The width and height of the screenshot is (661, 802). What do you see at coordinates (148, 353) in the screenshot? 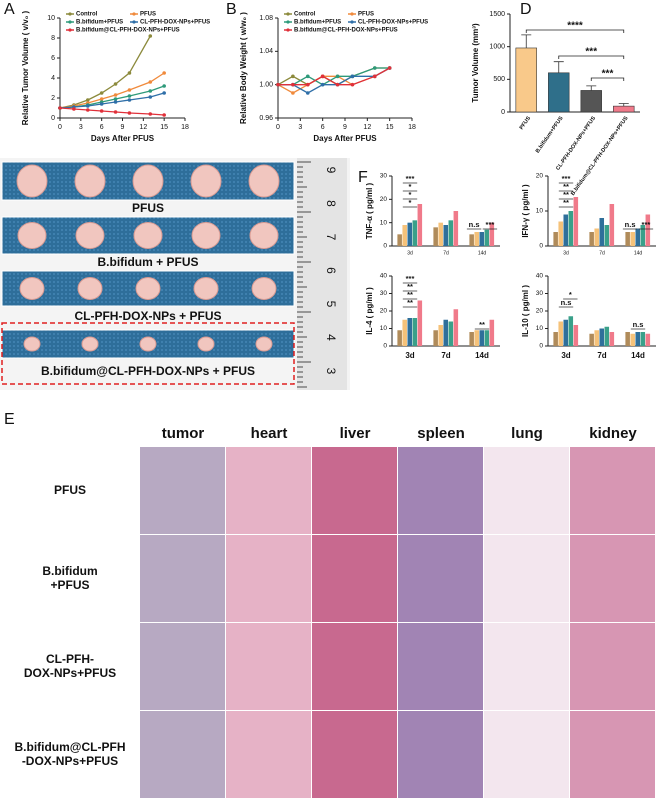
I see `highlight-box` at bounding box center [148, 353].